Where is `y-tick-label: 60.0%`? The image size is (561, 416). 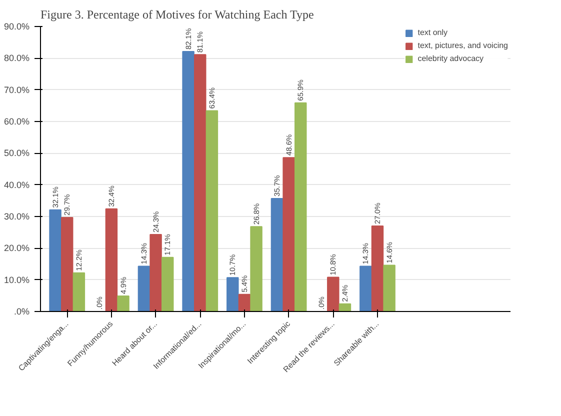 y-tick-label: 60.0% is located at coordinates (17, 121).